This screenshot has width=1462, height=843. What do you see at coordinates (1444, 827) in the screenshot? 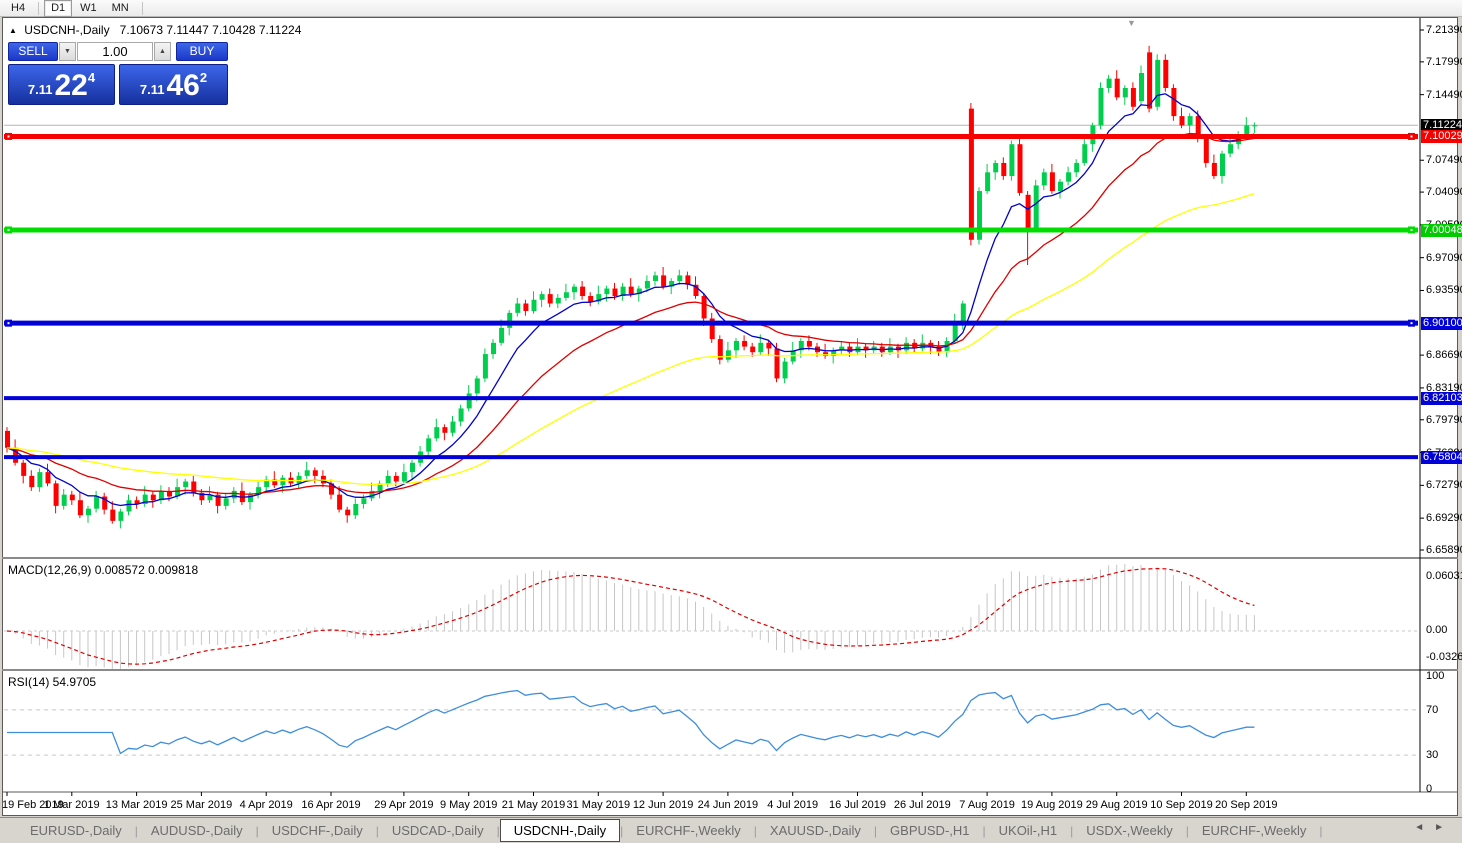
I see `tab-scroll-right-icon: ►` at bounding box center [1444, 827].